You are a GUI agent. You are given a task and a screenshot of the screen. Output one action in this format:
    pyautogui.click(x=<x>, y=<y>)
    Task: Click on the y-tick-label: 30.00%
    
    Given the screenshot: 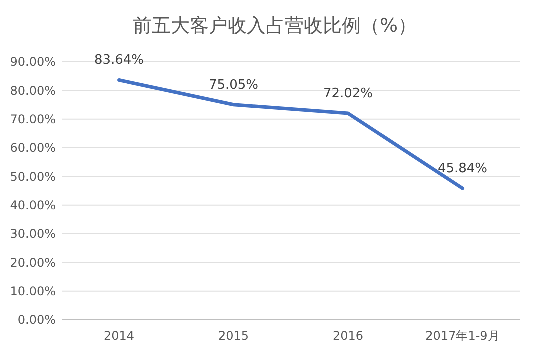 What is the action you would take?
    pyautogui.click(x=33, y=234)
    